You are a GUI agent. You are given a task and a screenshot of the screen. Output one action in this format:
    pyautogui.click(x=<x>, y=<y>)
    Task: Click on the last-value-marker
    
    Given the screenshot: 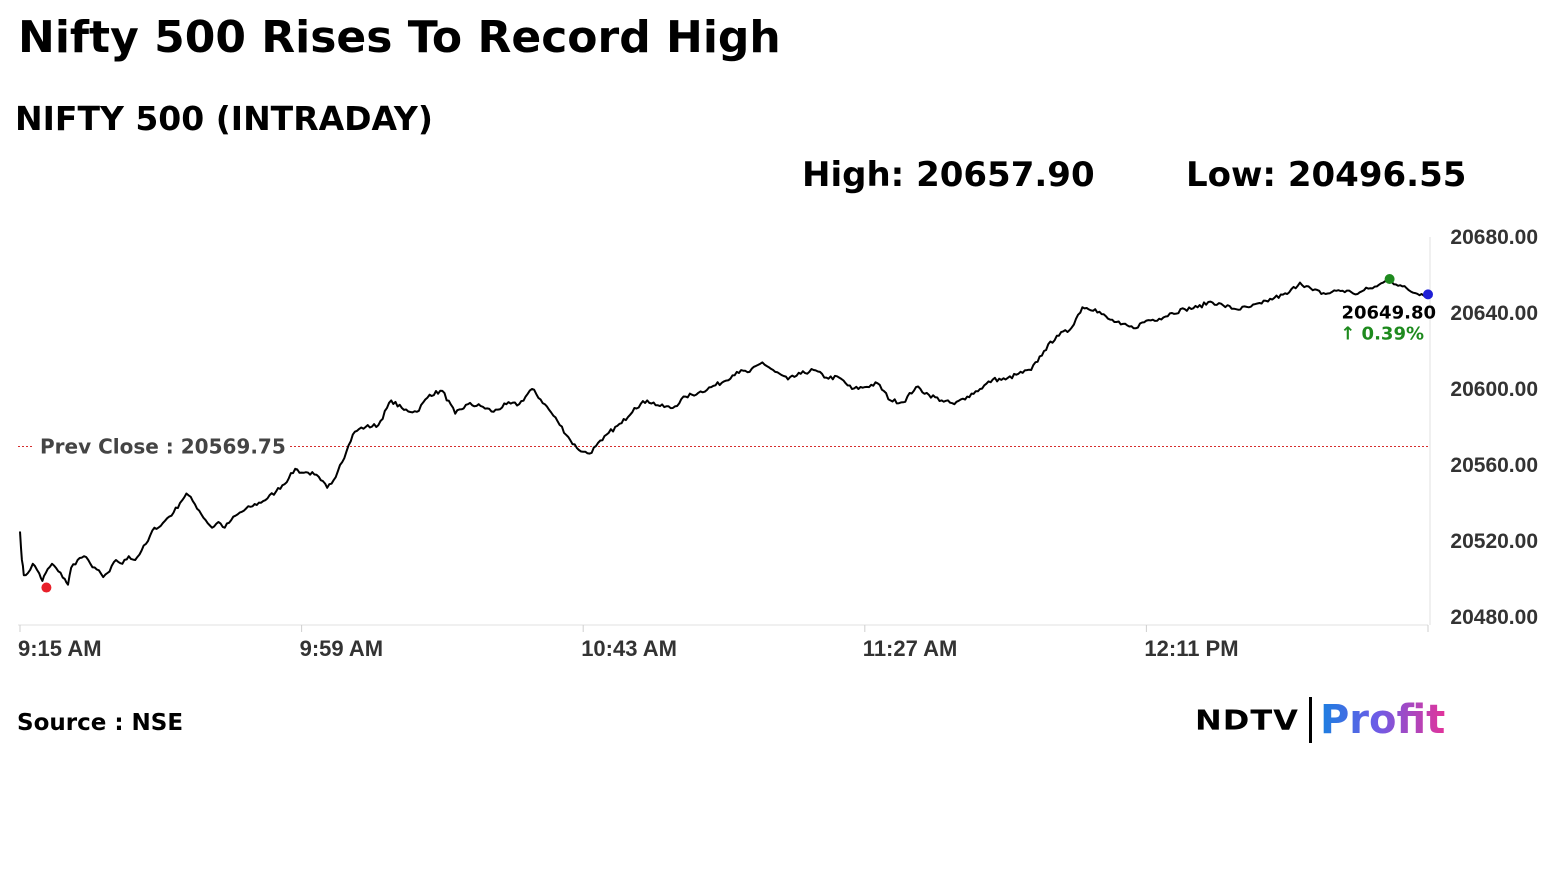 What is the action you would take?
    pyautogui.click(x=1428, y=294)
    